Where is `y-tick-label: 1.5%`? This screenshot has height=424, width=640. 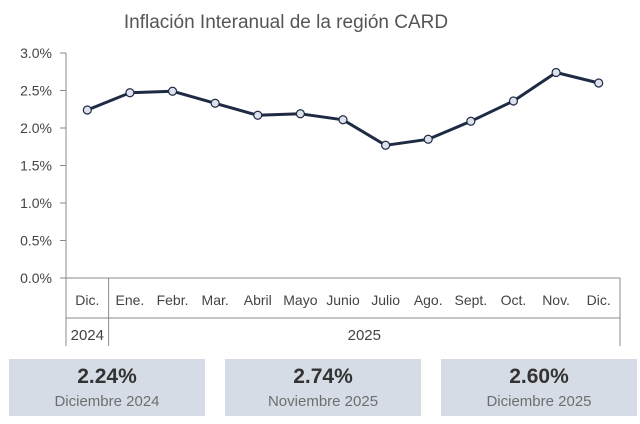
y-tick-label: 1.5% is located at coordinates (36, 166).